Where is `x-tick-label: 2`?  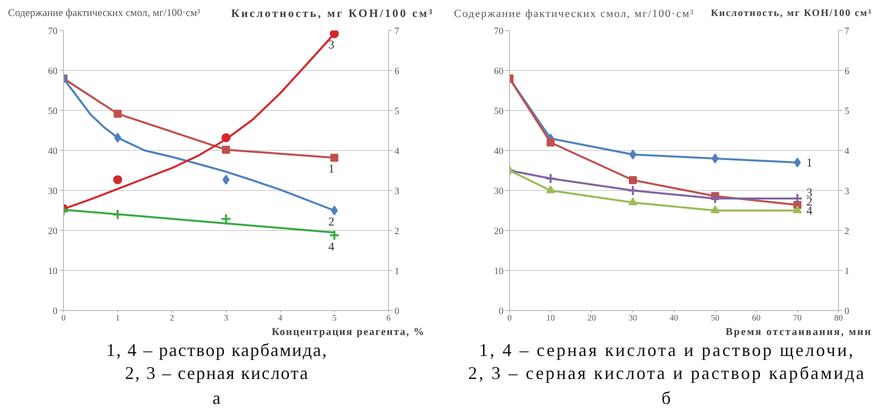
x-tick-label: 2 is located at coordinates (172, 317).